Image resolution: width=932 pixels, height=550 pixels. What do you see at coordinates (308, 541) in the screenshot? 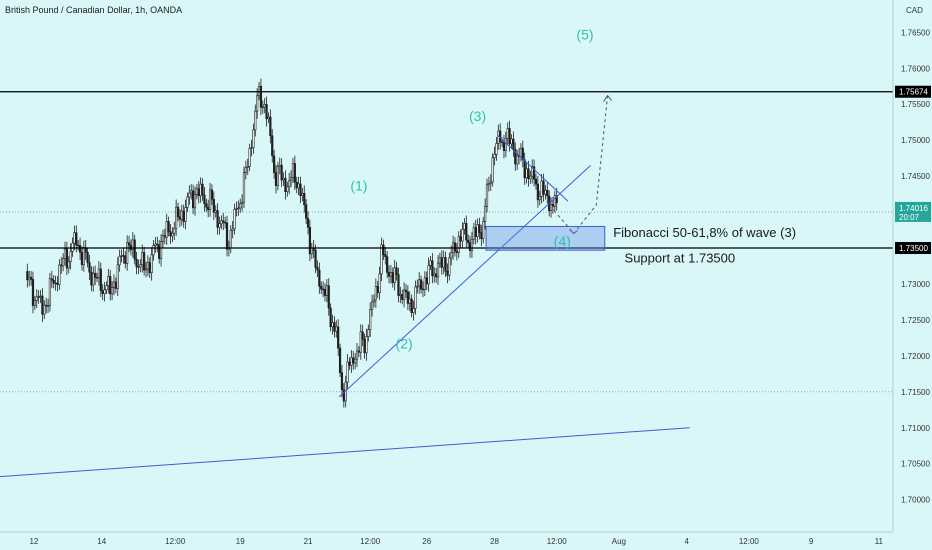
I see `x-tick-label: 21` at bounding box center [308, 541].